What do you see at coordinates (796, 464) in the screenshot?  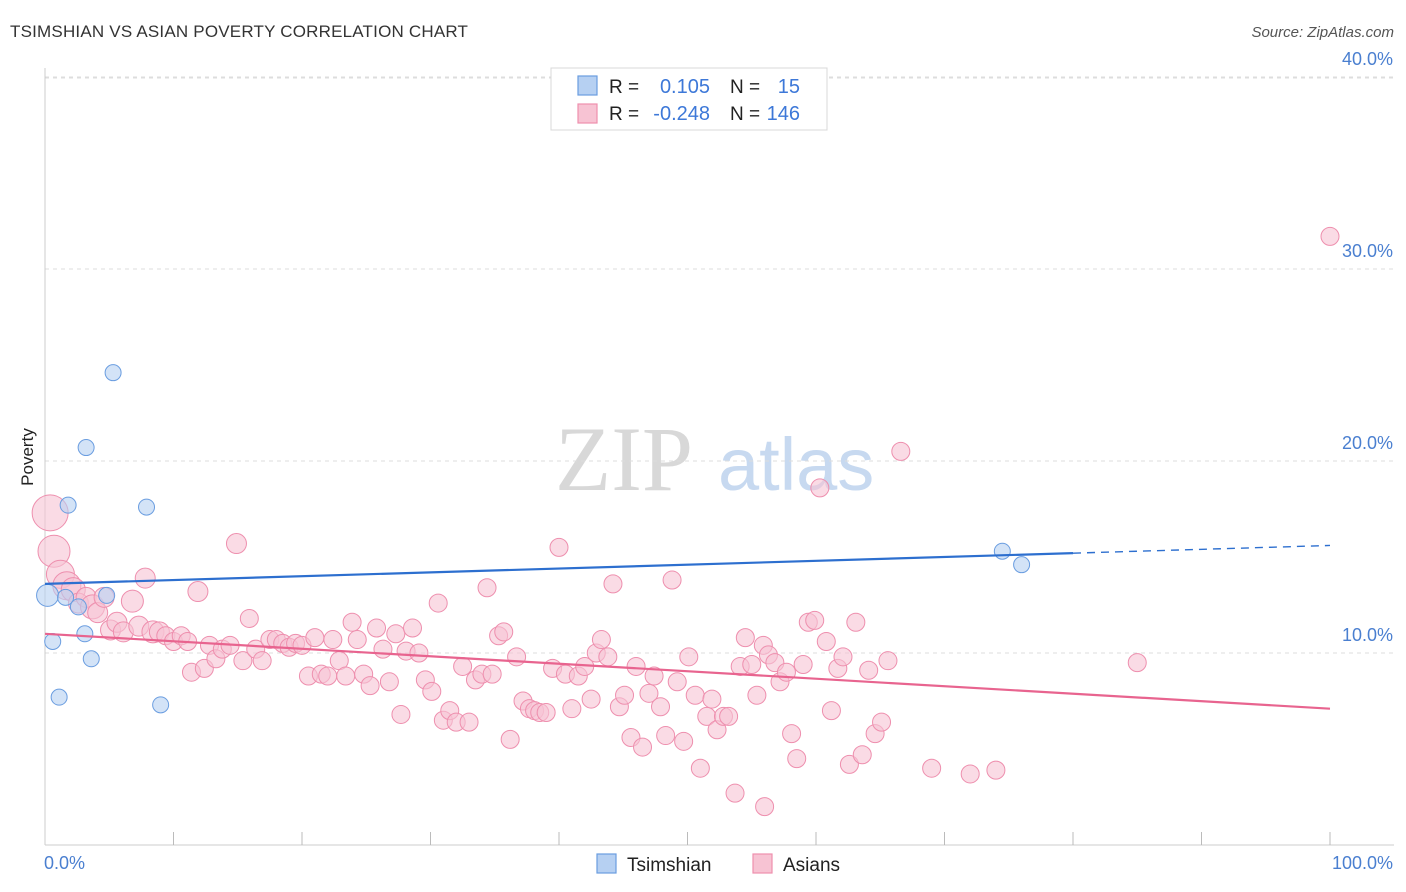 I see `watermark-atlas: atlas` at bounding box center [796, 464].